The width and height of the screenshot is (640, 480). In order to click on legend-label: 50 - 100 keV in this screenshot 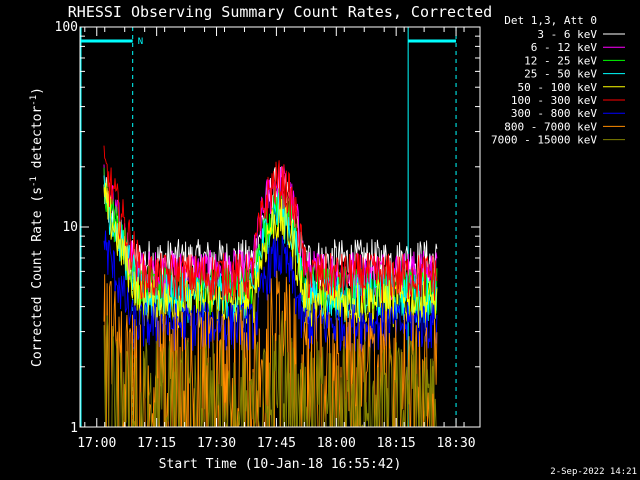, I will do `click(558, 87)`.